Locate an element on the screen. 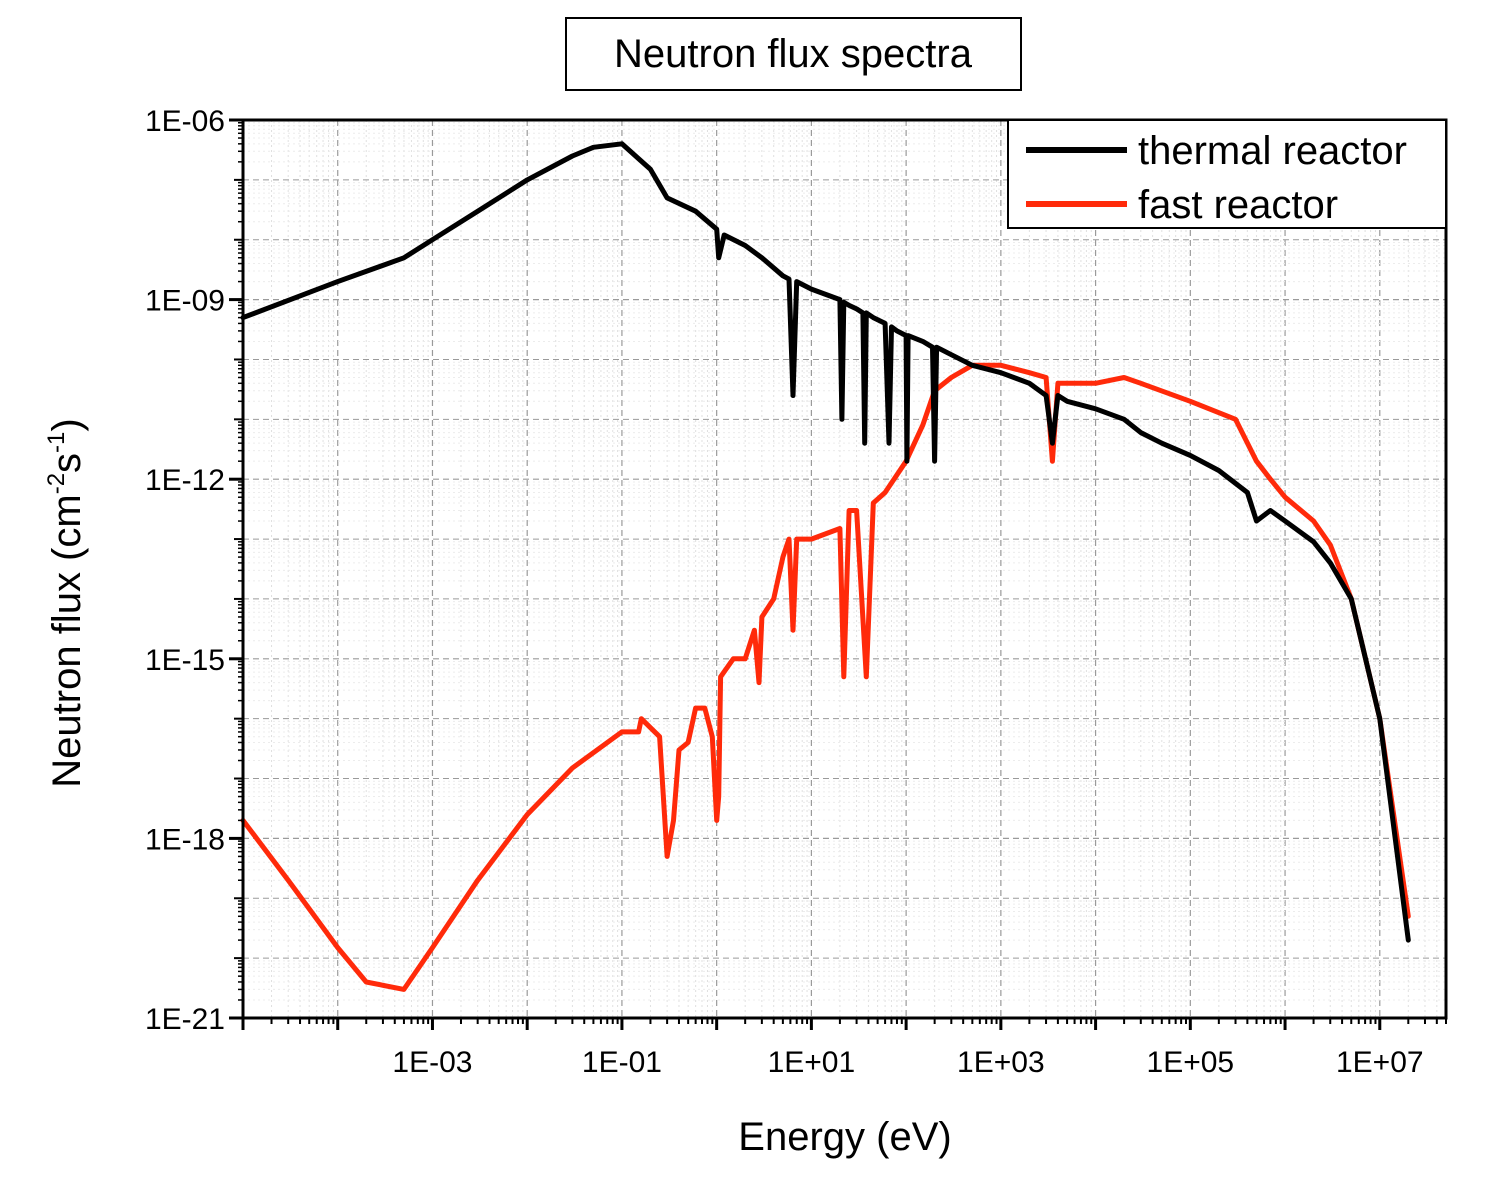  y-tick-label: 1E-06 is located at coordinates (185, 121).